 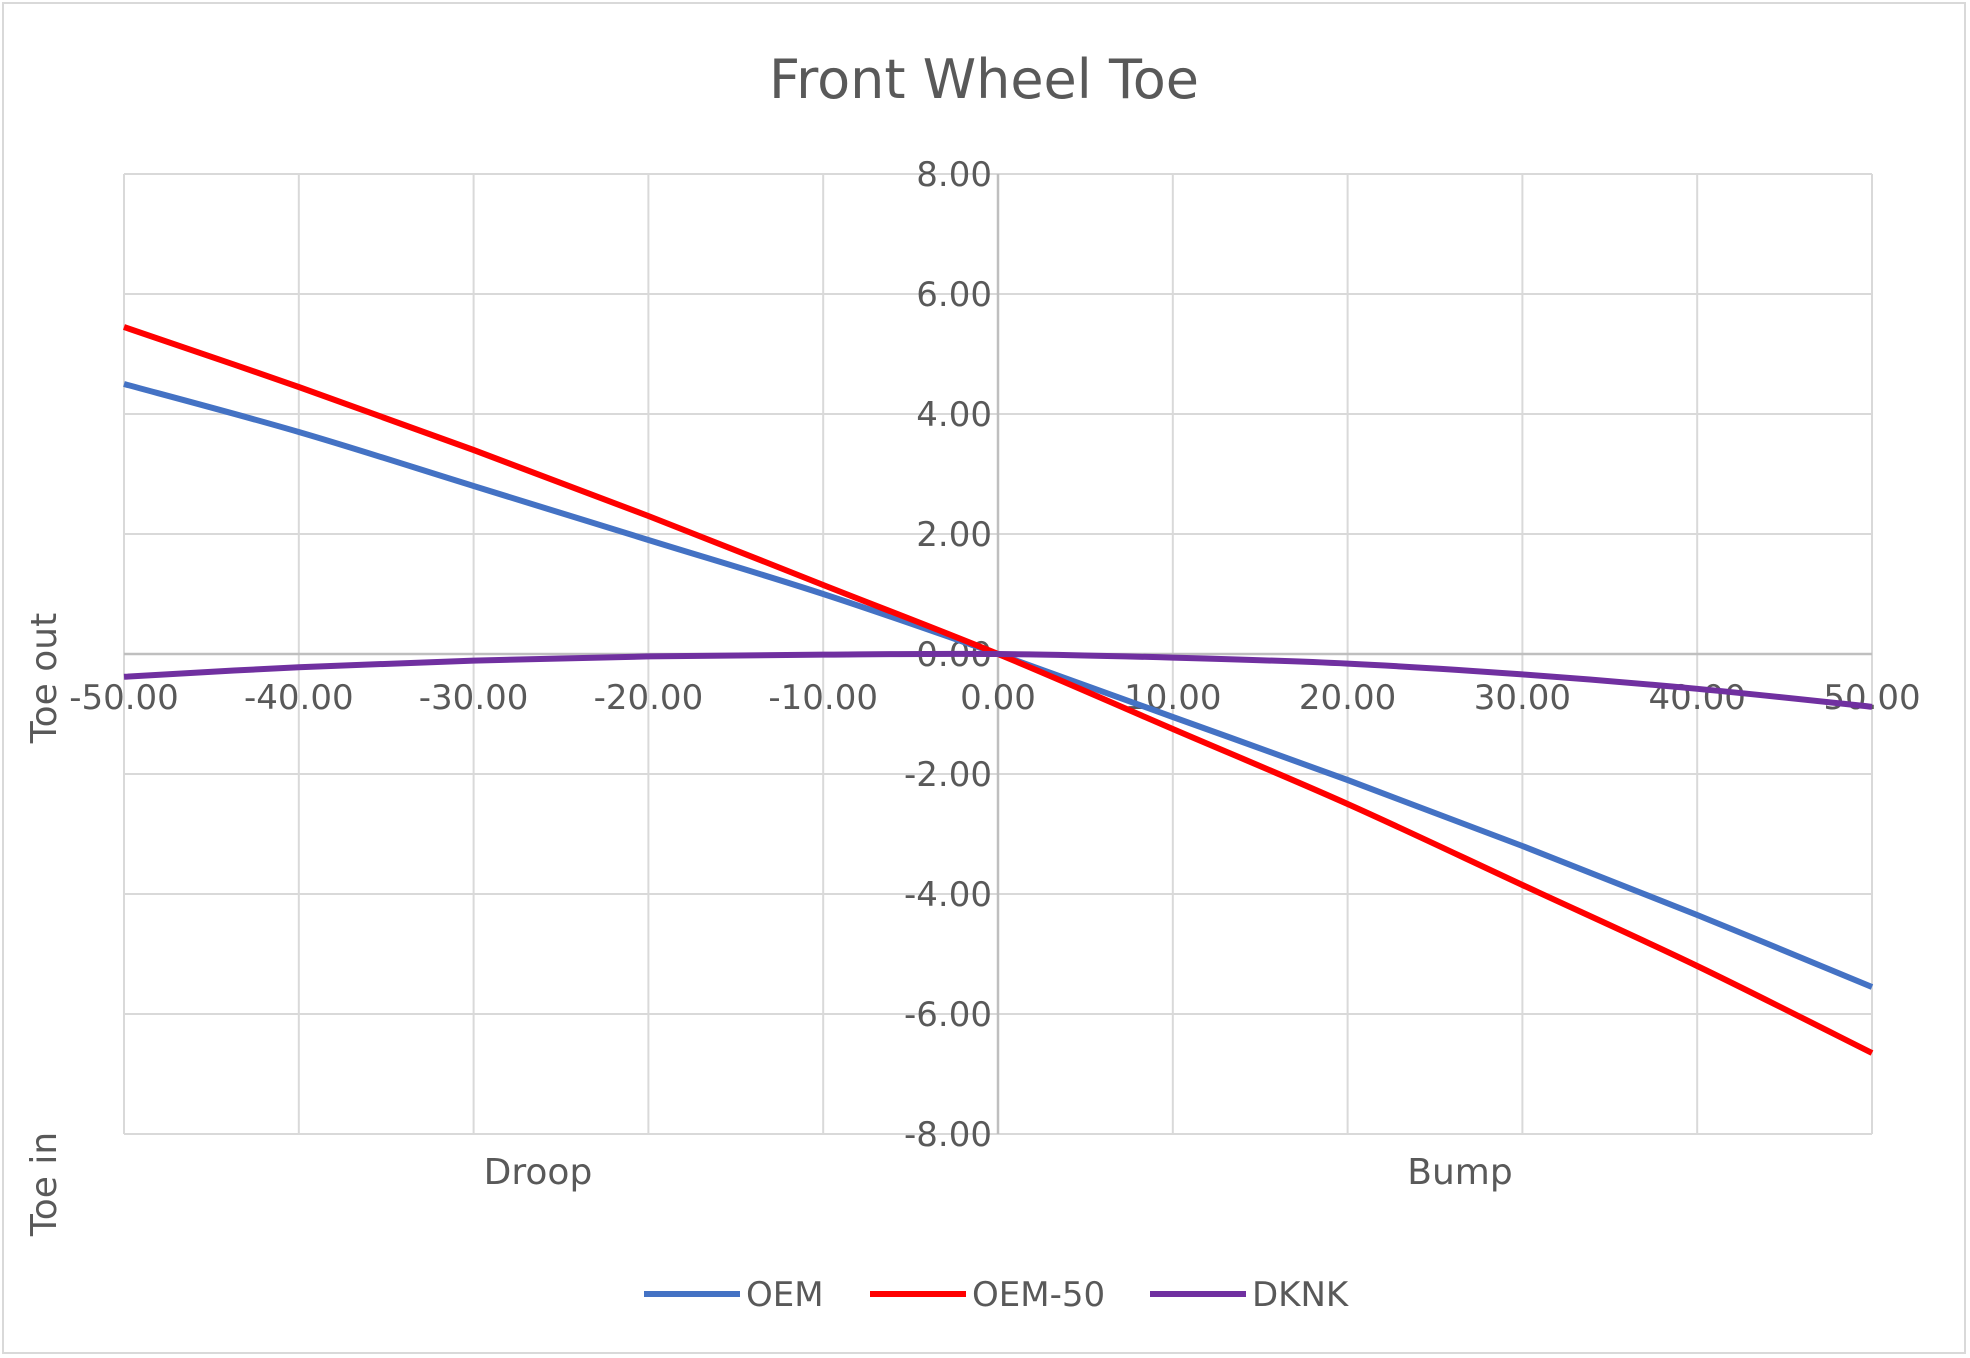 I want to click on y-tick-label: -2.00, so click(x=948, y=775).